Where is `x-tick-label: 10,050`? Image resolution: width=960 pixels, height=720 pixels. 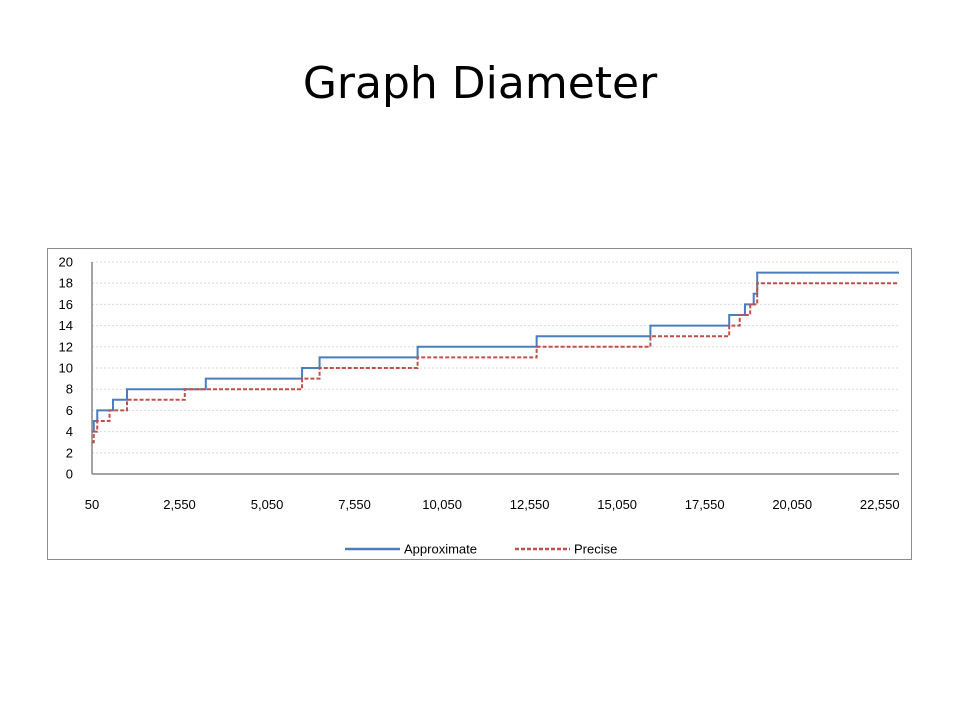 x-tick-label: 10,050 is located at coordinates (442, 504).